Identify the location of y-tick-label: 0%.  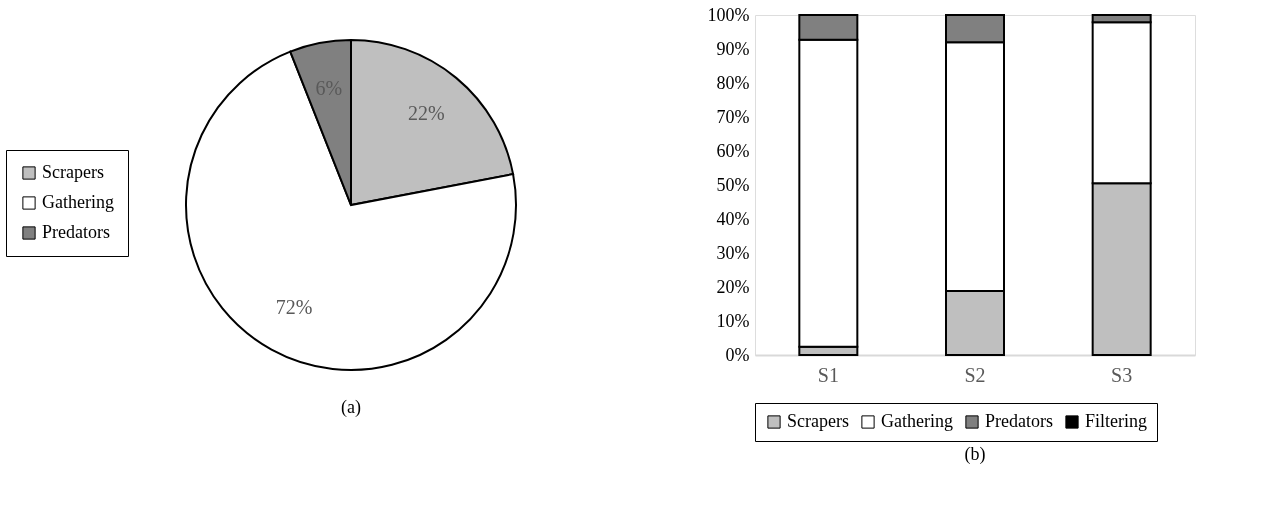
(737, 354).